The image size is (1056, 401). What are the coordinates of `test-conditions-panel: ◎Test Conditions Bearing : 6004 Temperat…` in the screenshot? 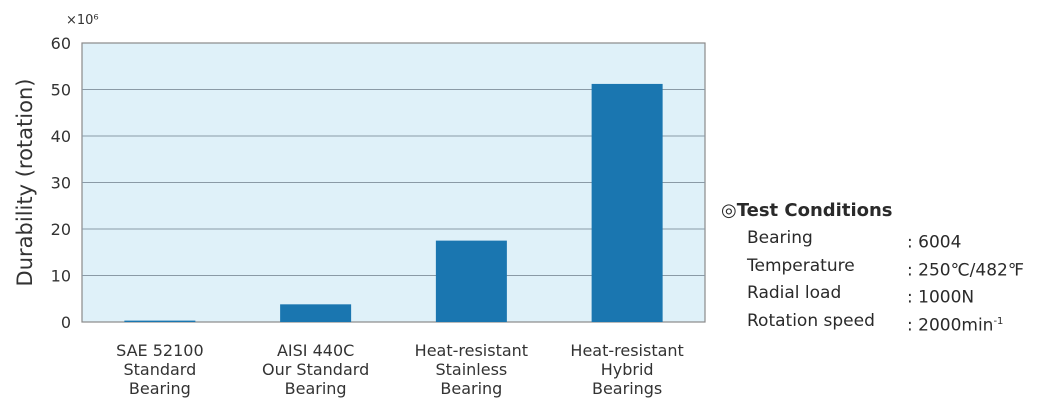 It's located at (888, 269).